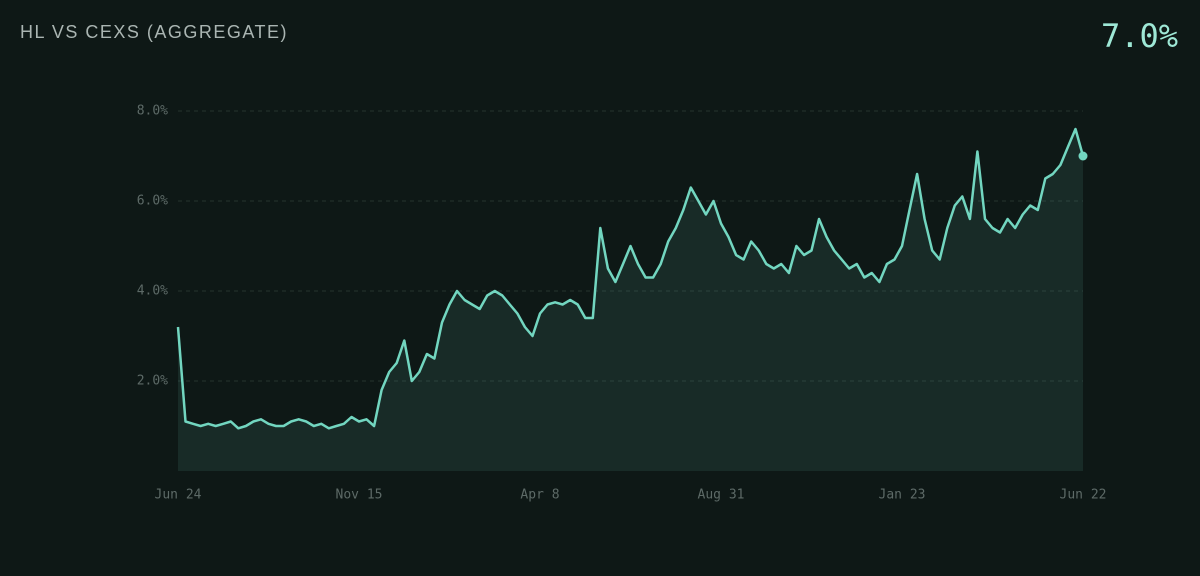 Image resolution: width=1200 pixels, height=576 pixels. What do you see at coordinates (152, 291) in the screenshot?
I see `y-tick-label: 4.0%` at bounding box center [152, 291].